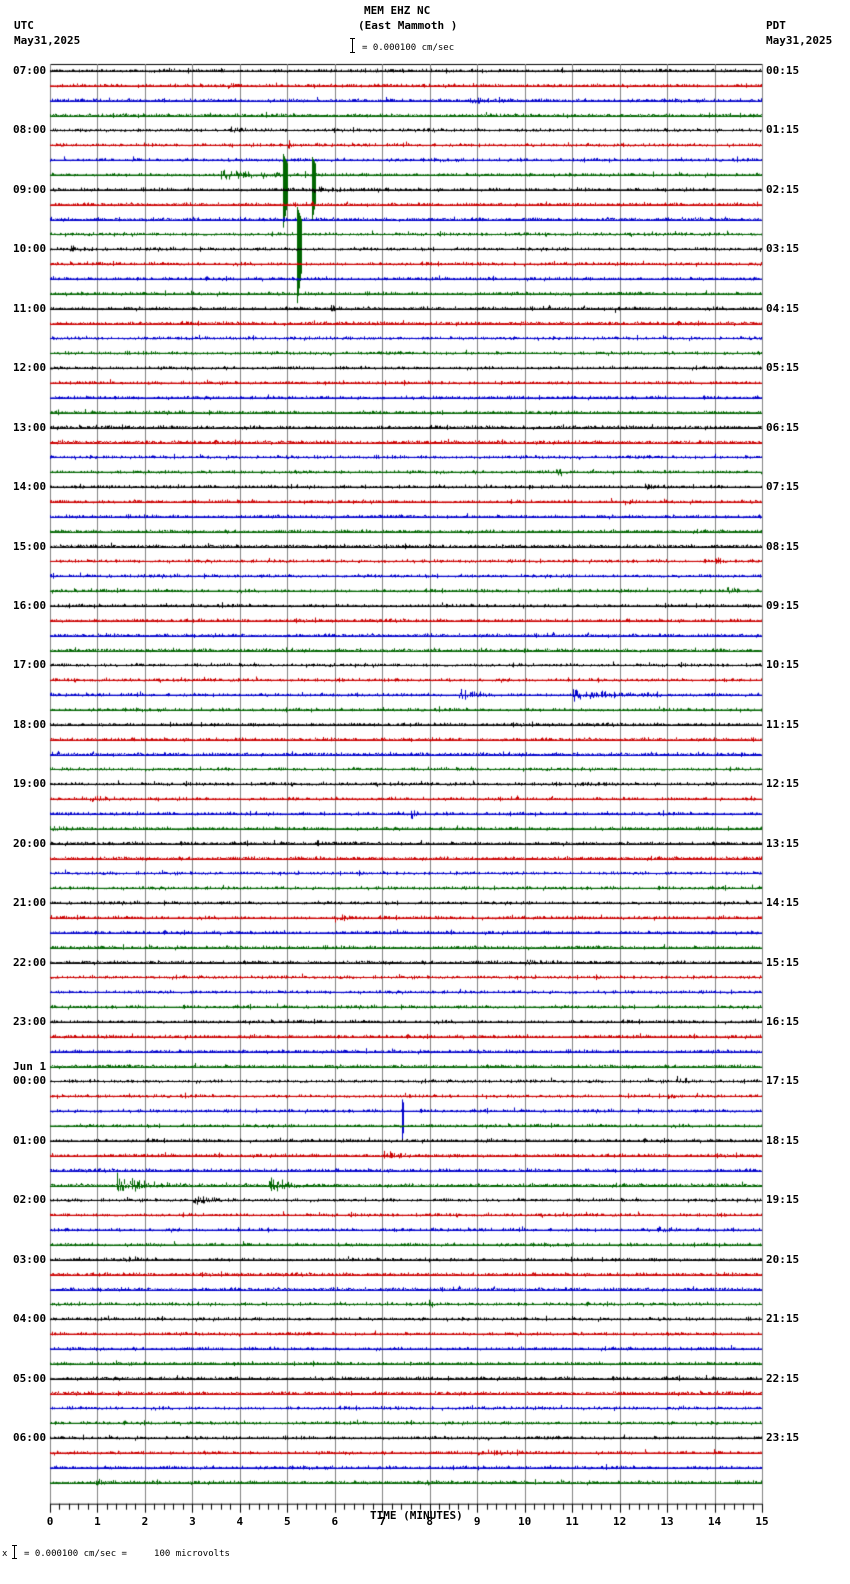 Image resolution: width=850 pixels, height=1584 pixels. What do you see at coordinates (783, 70) in the screenshot?
I see `pdt-hour-label: 00:15` at bounding box center [783, 70].